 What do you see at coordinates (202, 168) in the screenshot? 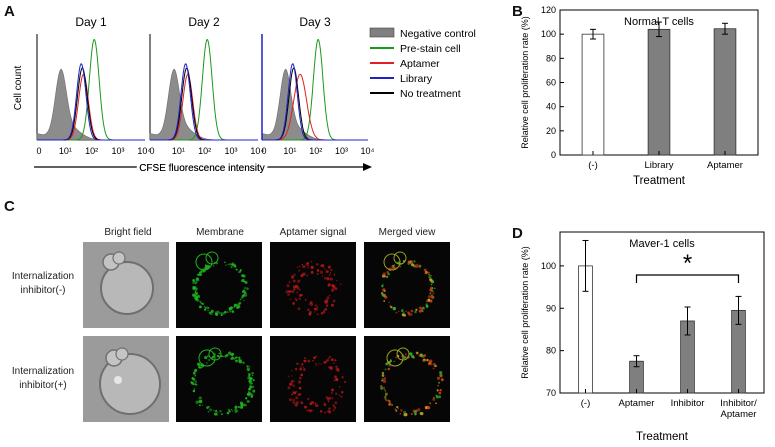
I see `cfse-axis-label: CFSE fluorescence intensity` at bounding box center [202, 168].